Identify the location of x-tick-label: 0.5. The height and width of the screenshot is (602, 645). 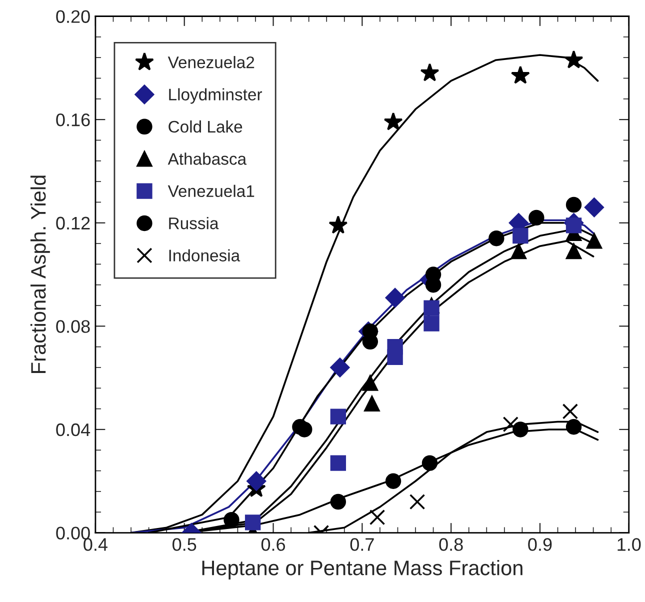
(184, 544).